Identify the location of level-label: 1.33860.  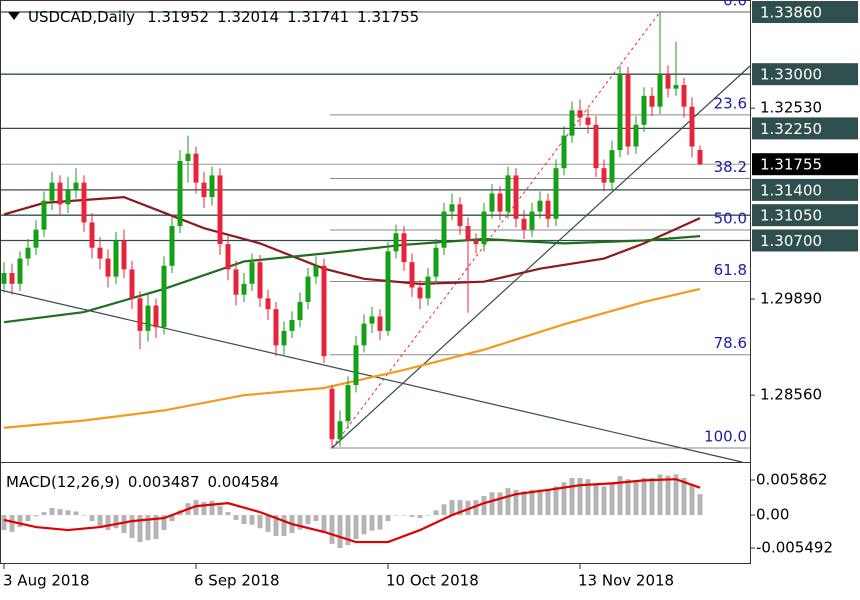
(791, 13).